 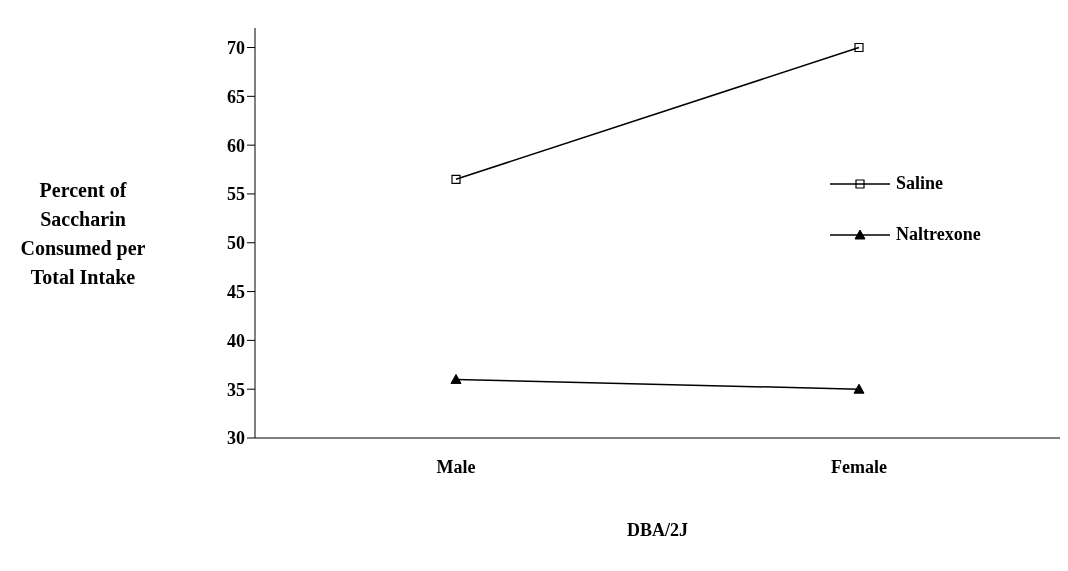 I want to click on x-tick-label: Male, so click(x=456, y=466).